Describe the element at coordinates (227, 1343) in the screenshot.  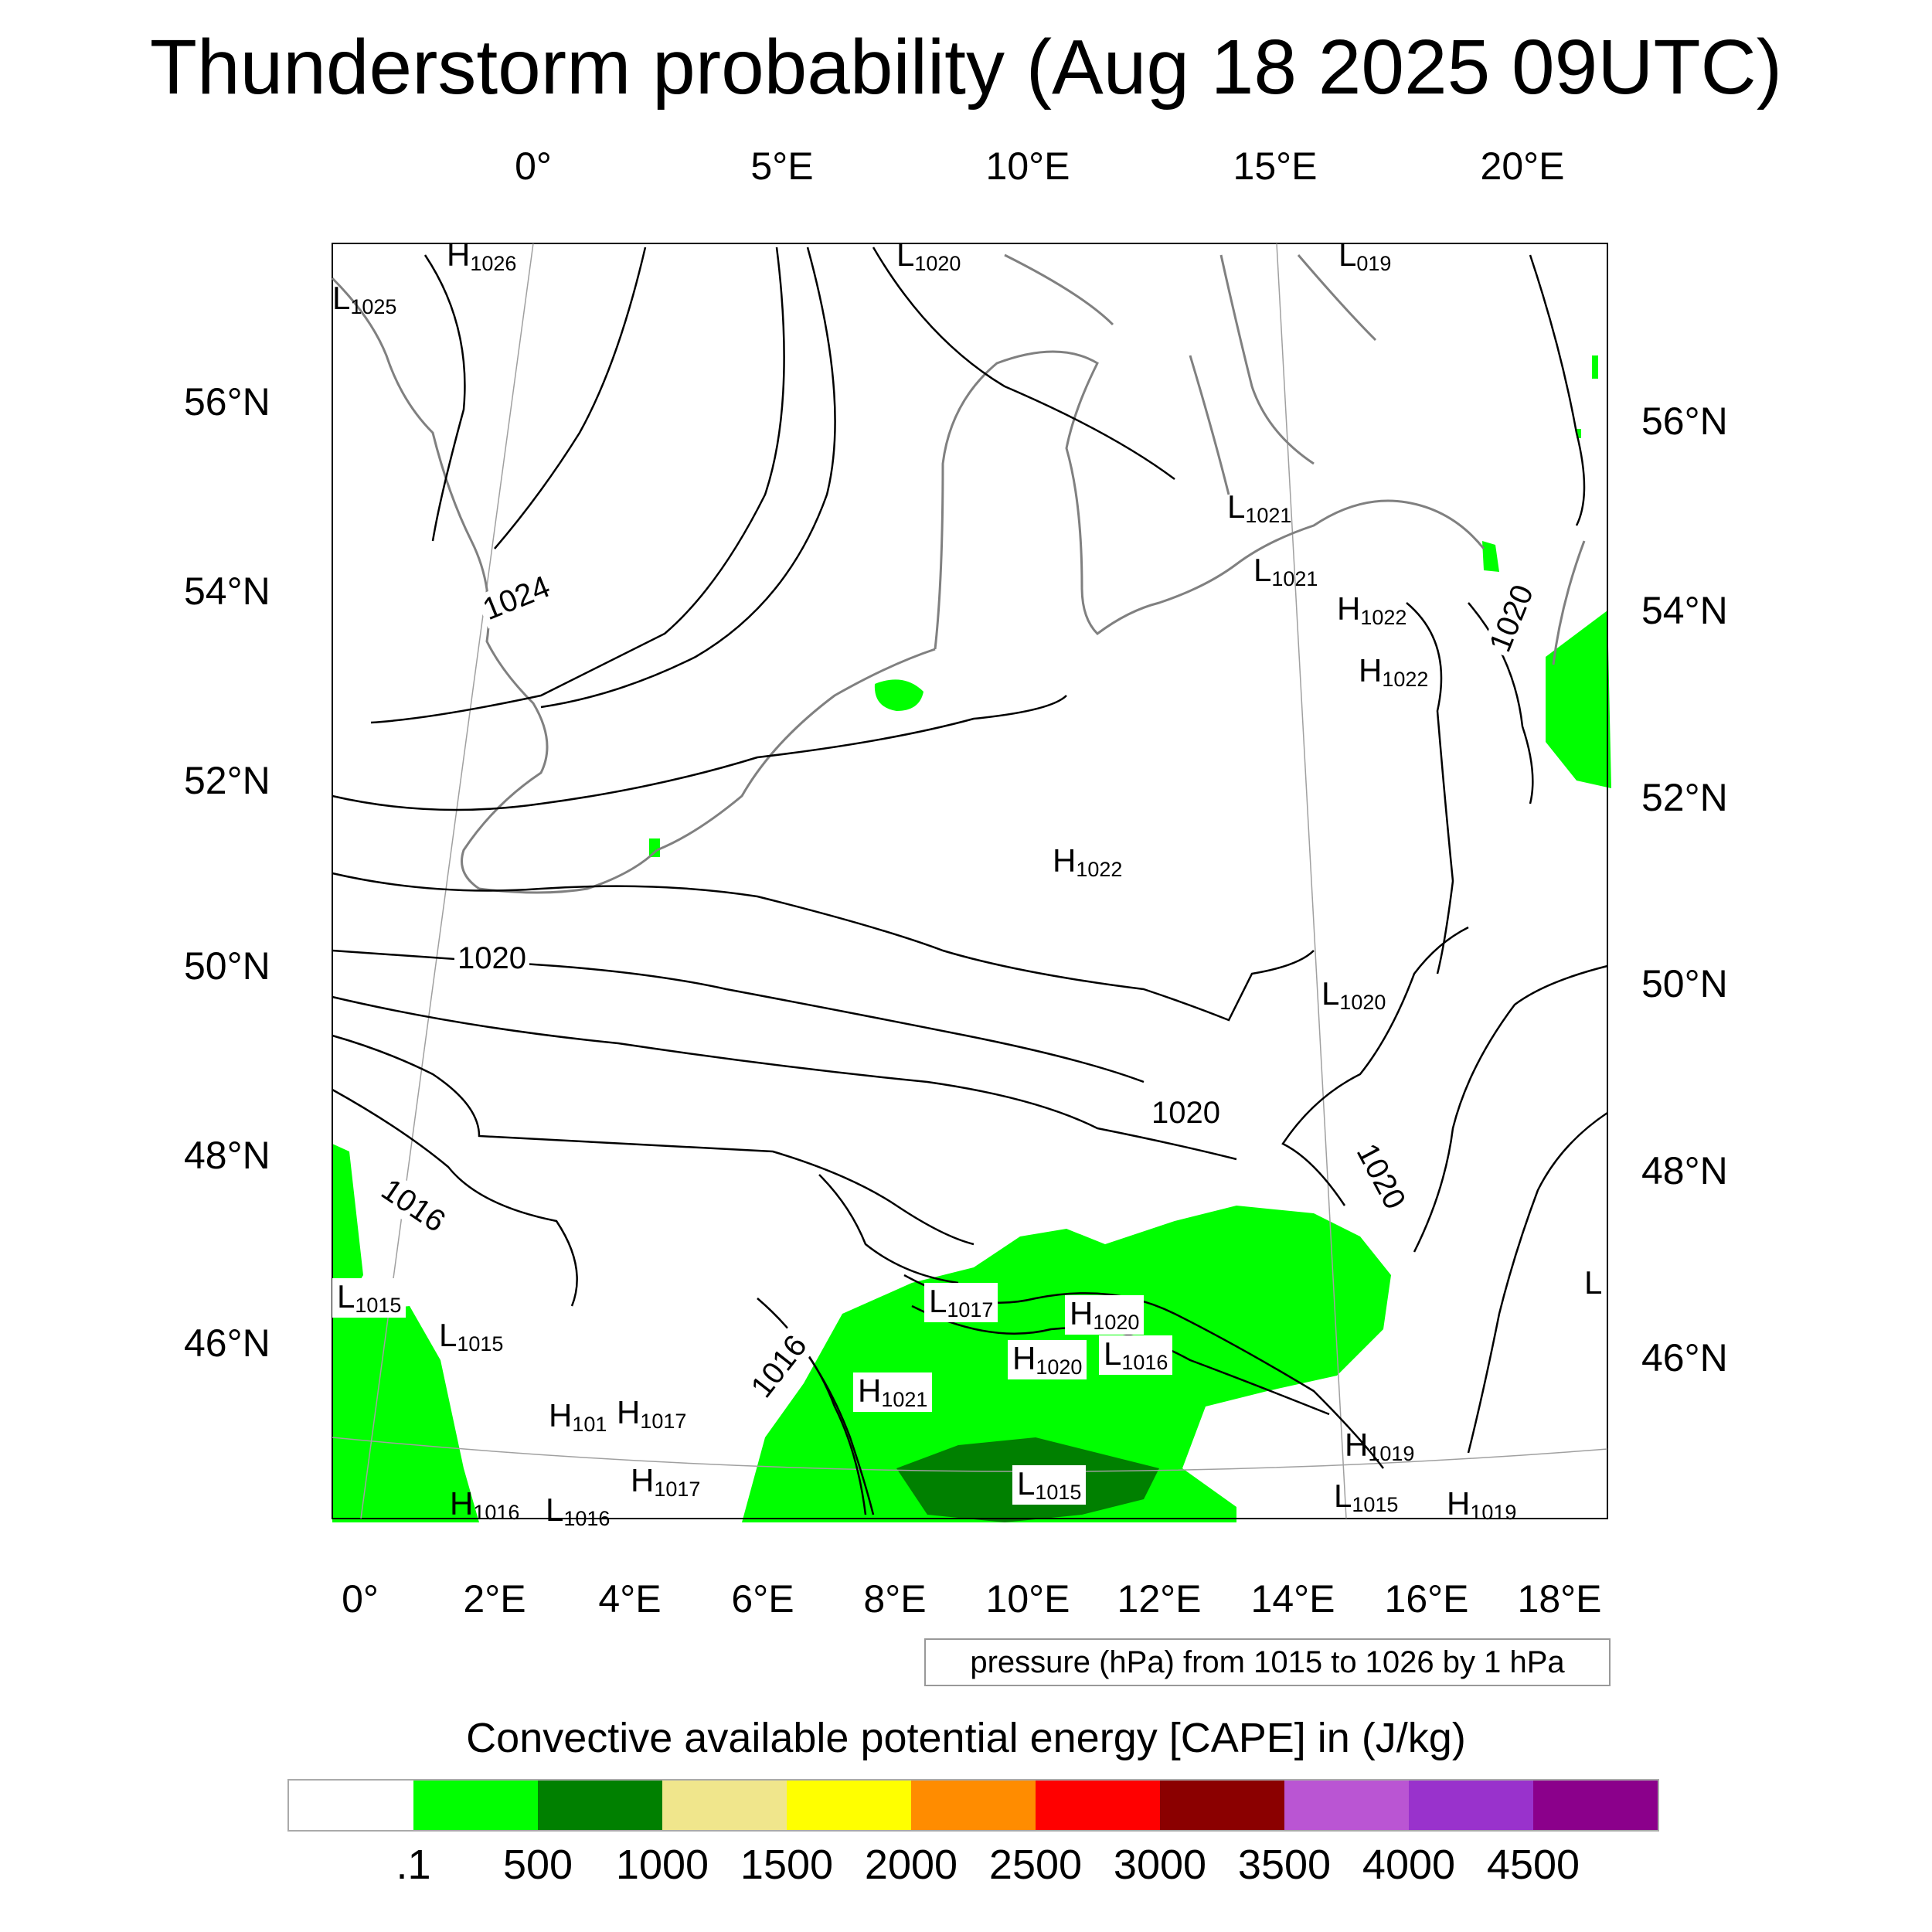
I see `tick-label-left-46n: 46°N` at that location.